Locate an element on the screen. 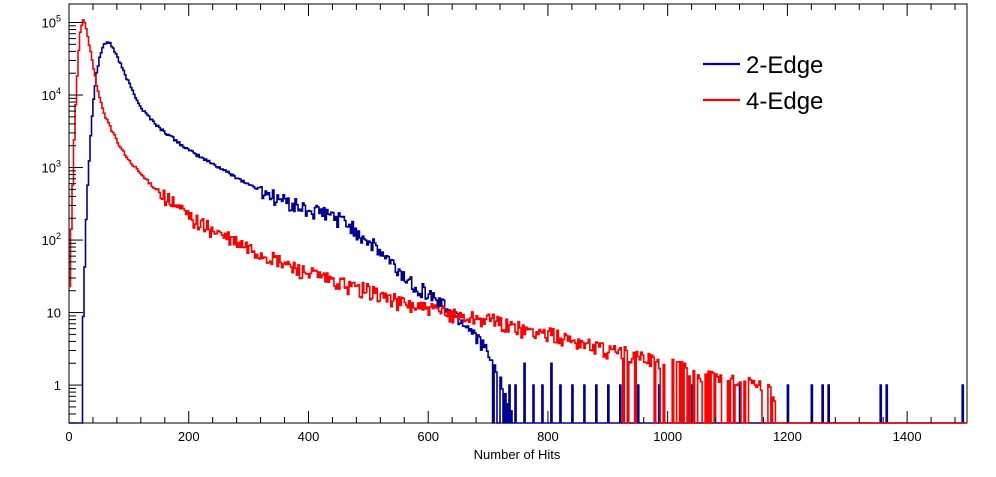 The width and height of the screenshot is (996, 477). x-tick-label: 1400 is located at coordinates (907, 436).